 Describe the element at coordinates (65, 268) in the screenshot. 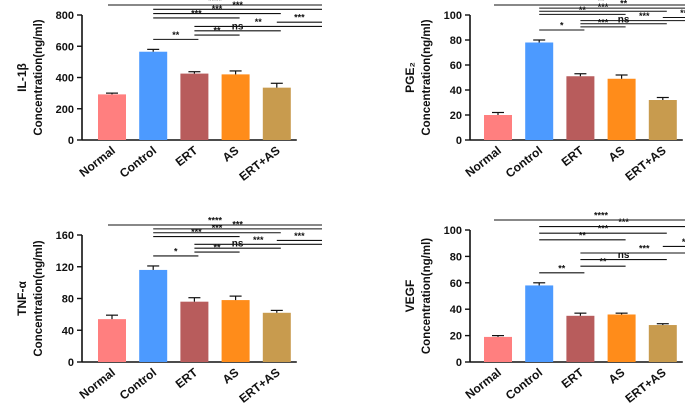

I see `y-tick-label: 120` at that location.